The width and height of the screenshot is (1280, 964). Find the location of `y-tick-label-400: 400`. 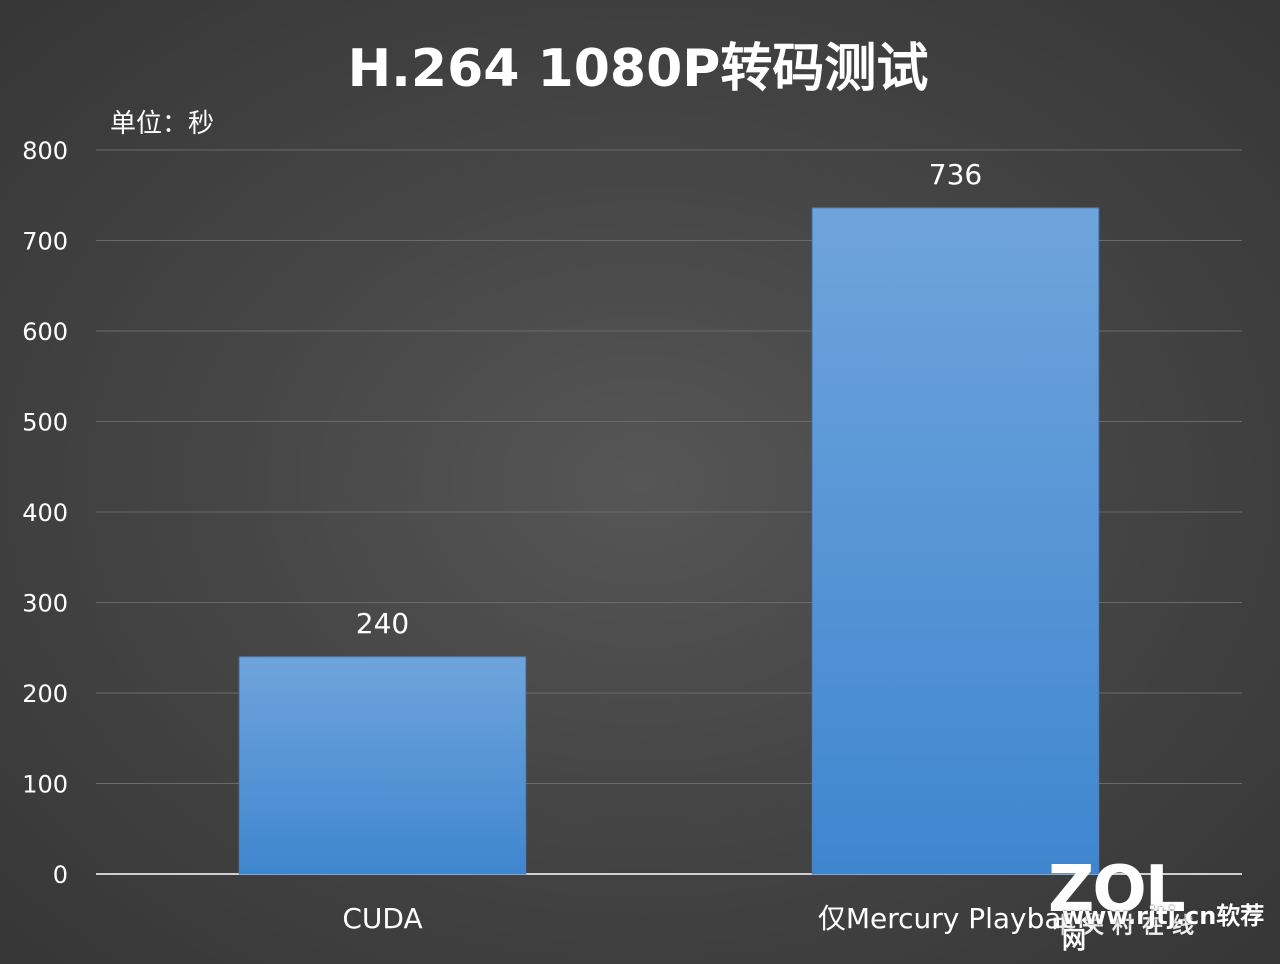

y-tick-label-400: 400 is located at coordinates (45, 513).